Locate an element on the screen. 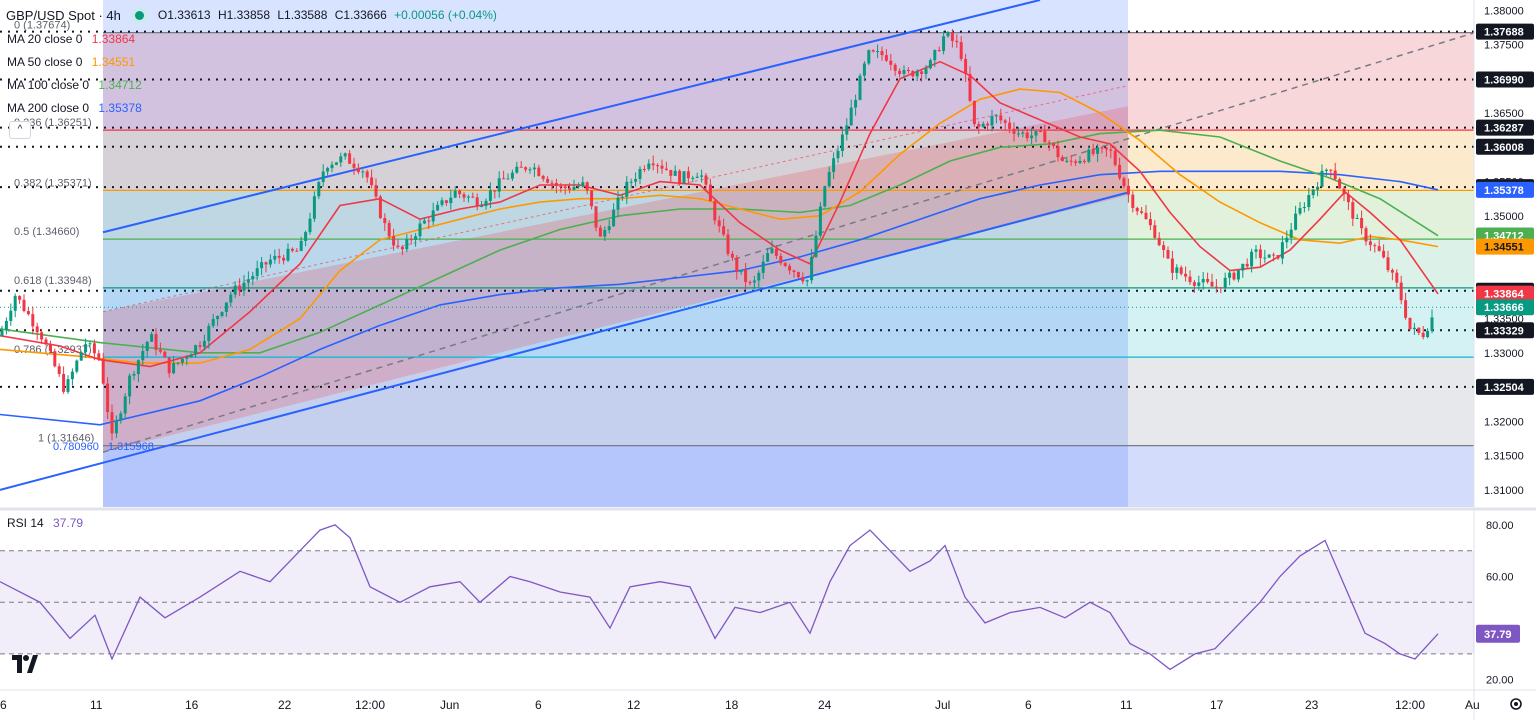 The width and height of the screenshot is (1536, 720). settings-icon is located at coordinates (1516, 704).